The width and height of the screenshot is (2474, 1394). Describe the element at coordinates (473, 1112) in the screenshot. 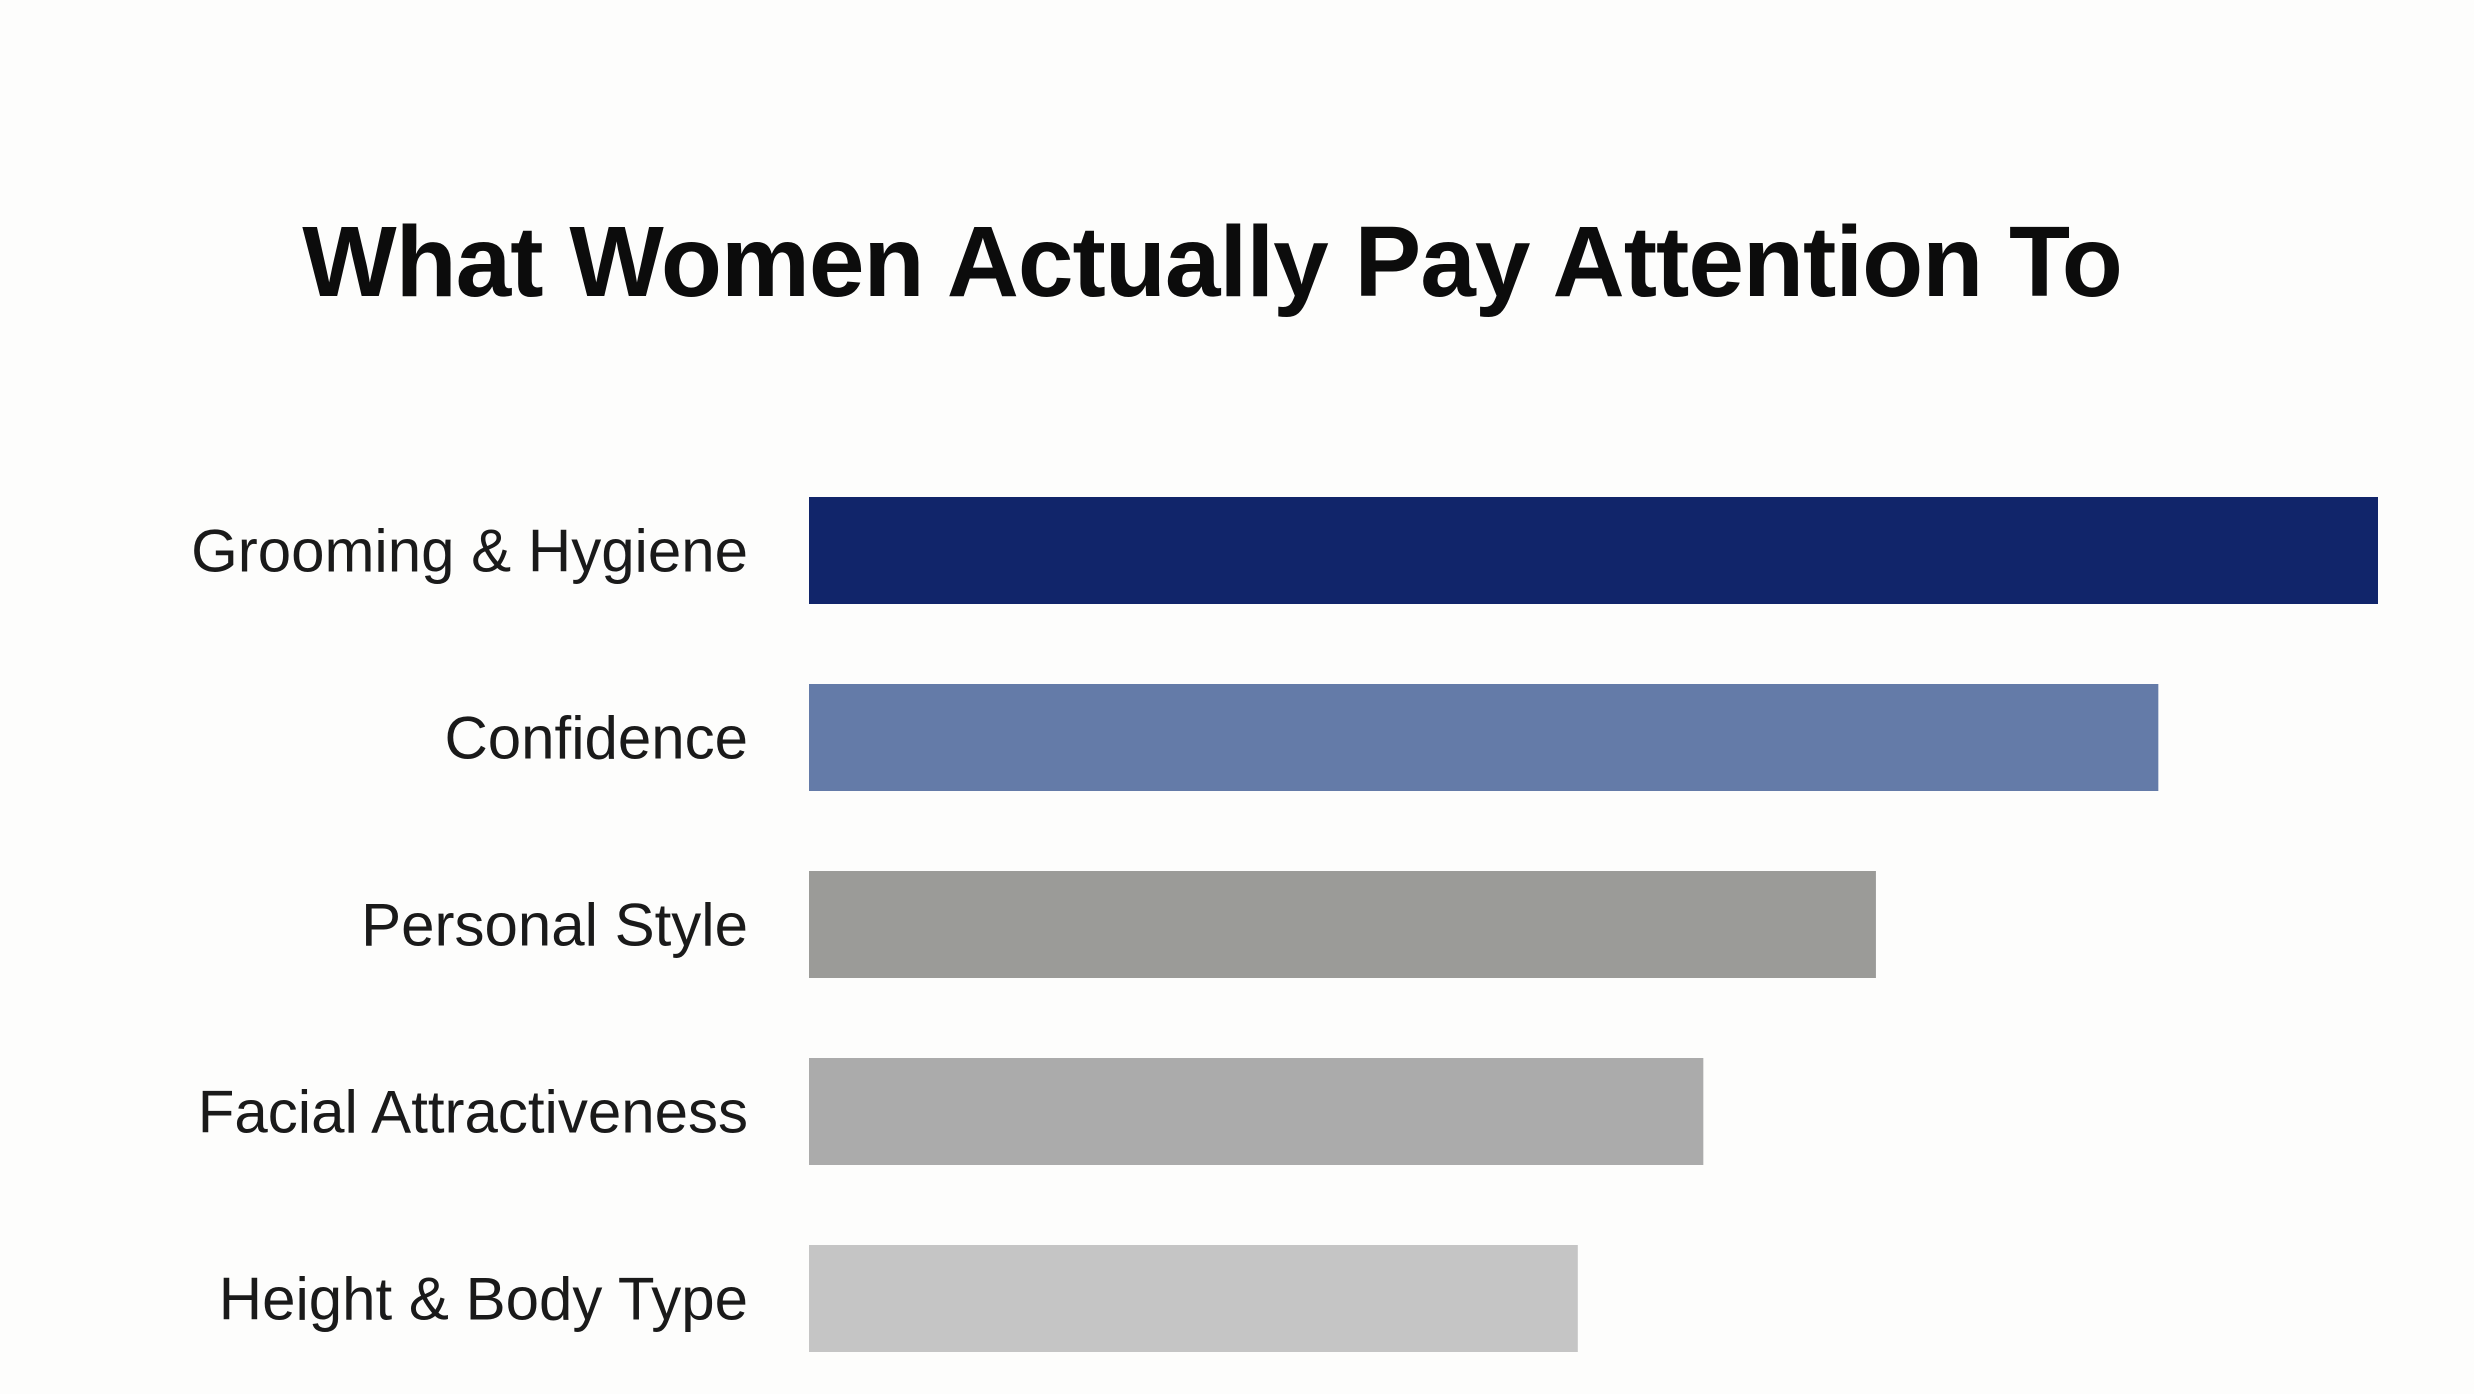

I see `category-label: Facial Attractiveness` at that location.